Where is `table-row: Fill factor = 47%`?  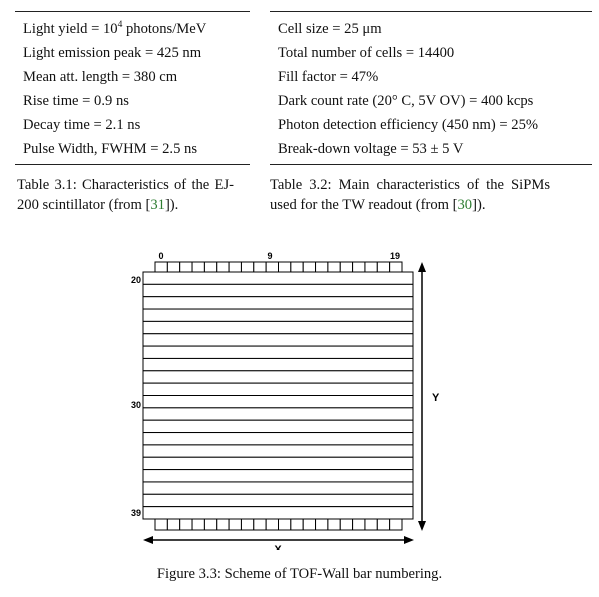
table-row: Fill factor = 47% is located at coordinates (328, 77).